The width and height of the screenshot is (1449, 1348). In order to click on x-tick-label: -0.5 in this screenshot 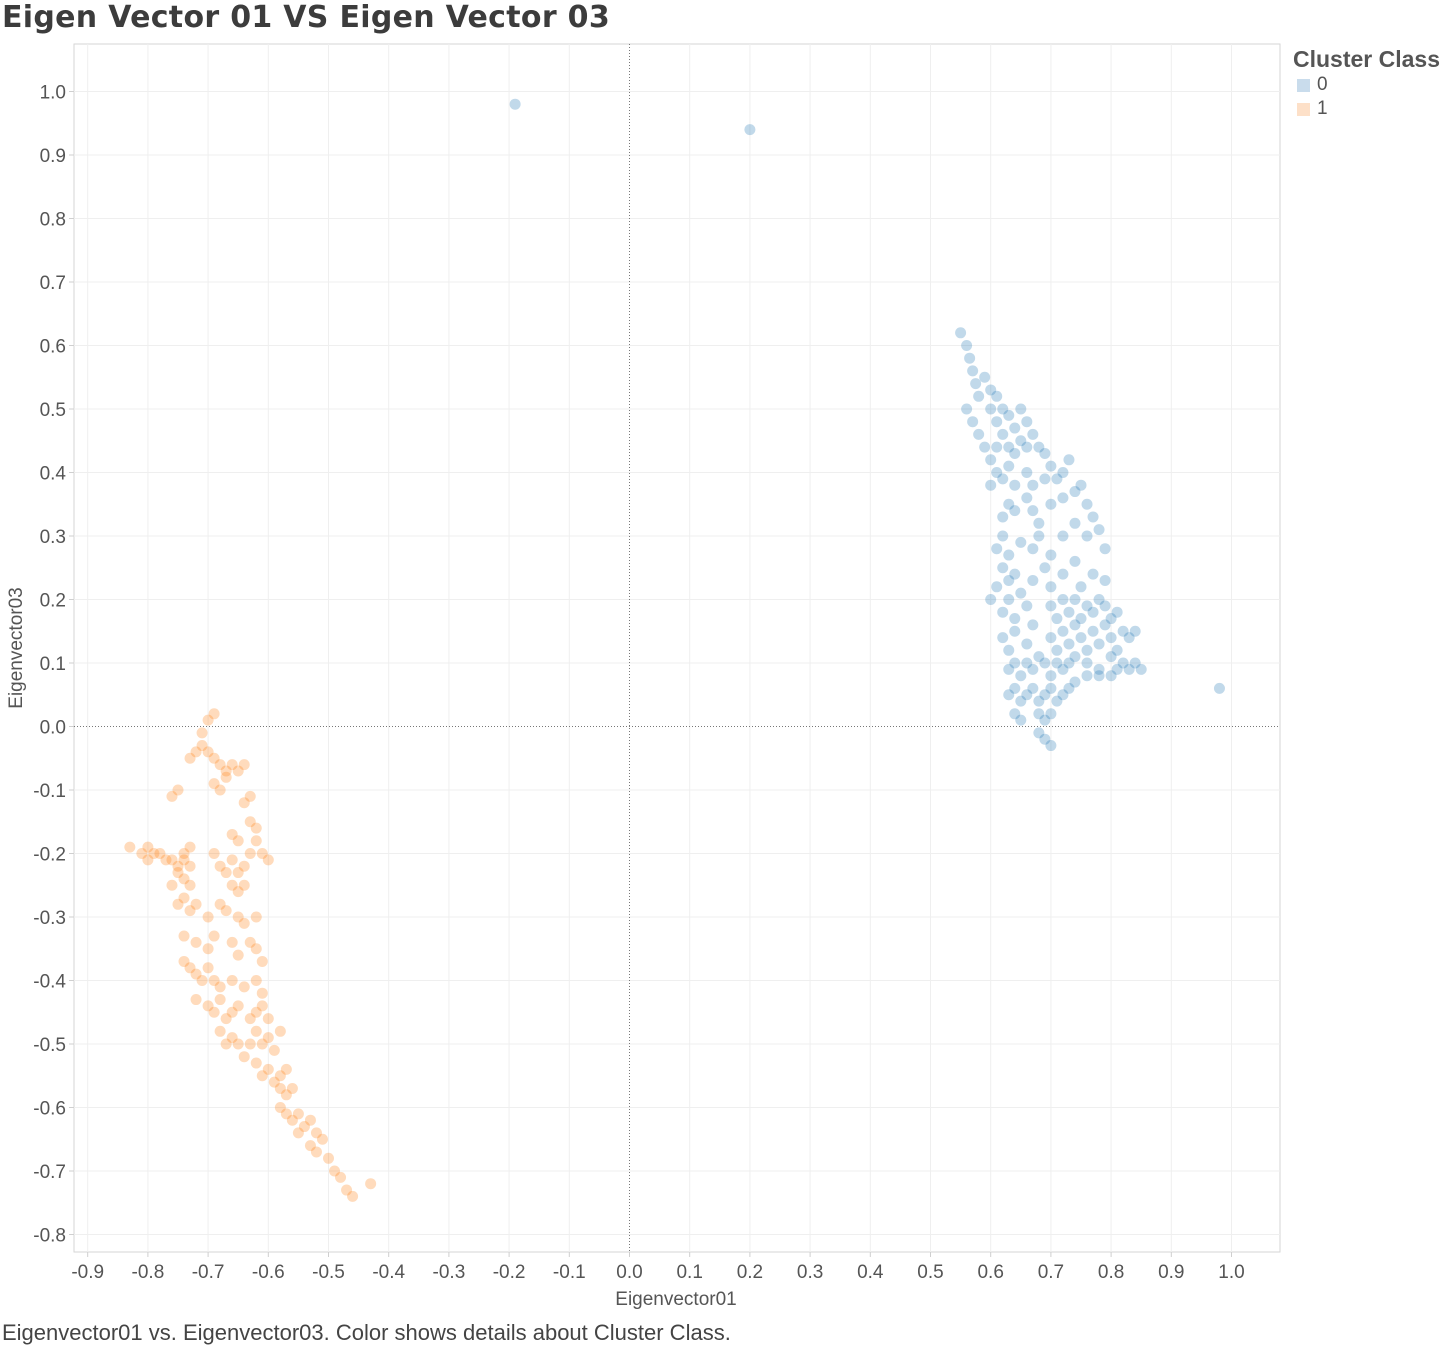, I will do `click(328, 1272)`.